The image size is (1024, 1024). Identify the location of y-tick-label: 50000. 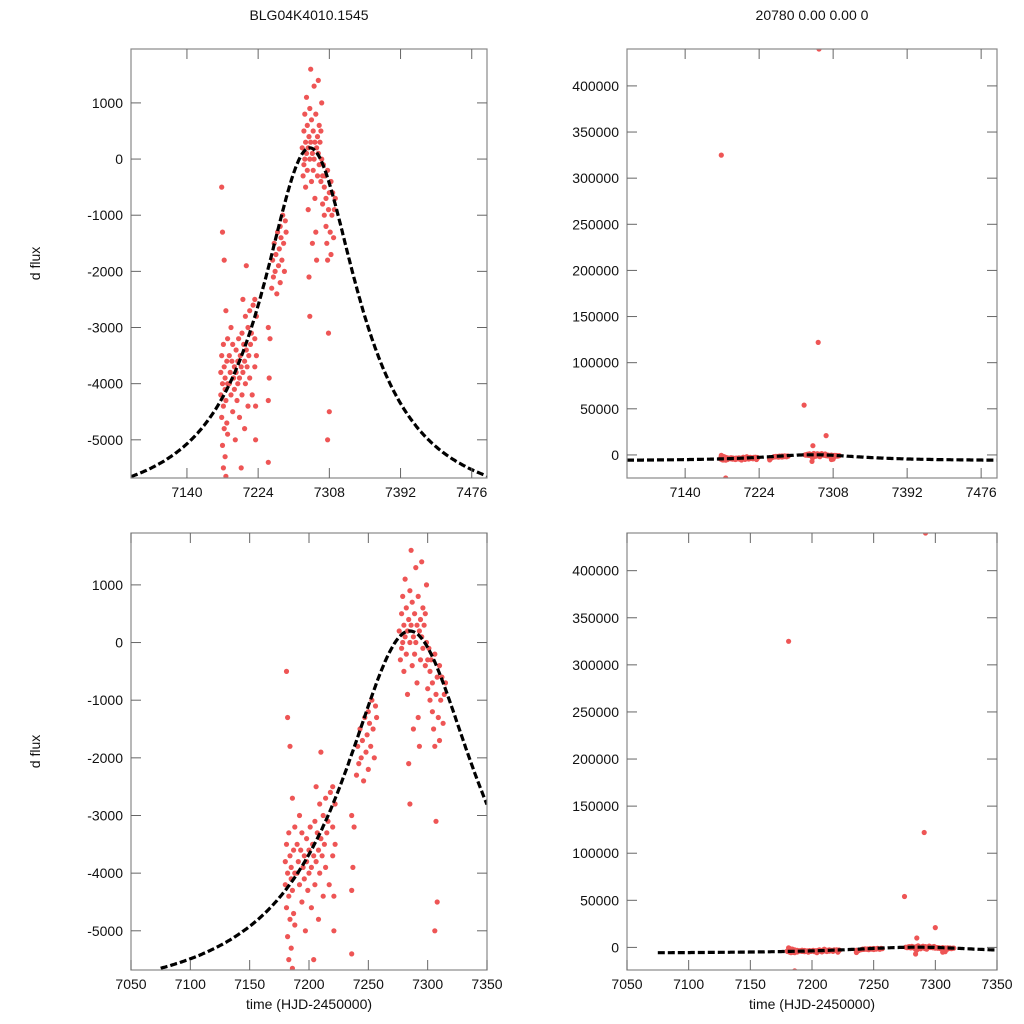
(599, 900).